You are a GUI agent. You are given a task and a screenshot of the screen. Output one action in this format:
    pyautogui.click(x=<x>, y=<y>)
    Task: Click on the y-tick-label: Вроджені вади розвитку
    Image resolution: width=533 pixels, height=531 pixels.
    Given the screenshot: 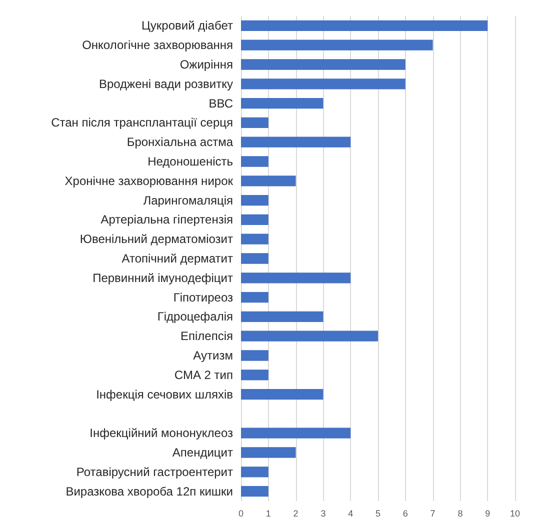 What is the action you would take?
    pyautogui.click(x=165, y=83)
    